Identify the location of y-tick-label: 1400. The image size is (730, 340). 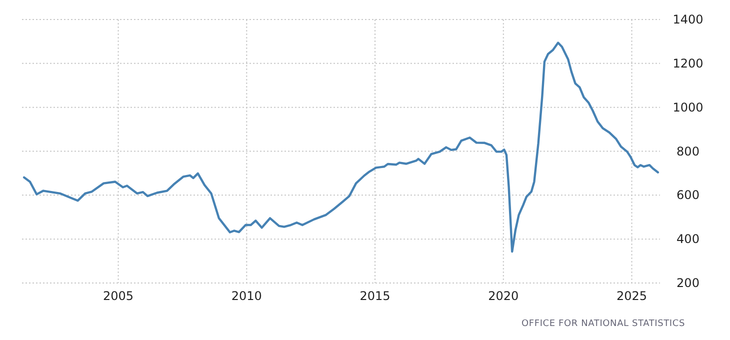
(688, 19).